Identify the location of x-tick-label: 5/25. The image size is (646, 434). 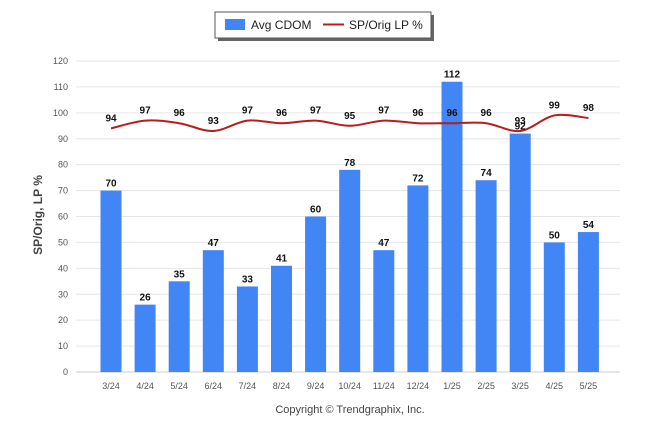
(589, 386).